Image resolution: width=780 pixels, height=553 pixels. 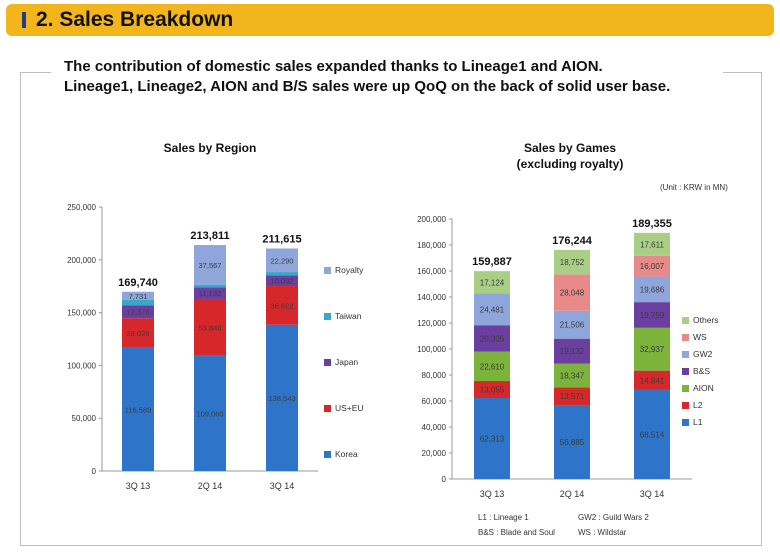 What do you see at coordinates (492, 366) in the screenshot?
I see `games-data-label: 22,610` at bounding box center [492, 366].